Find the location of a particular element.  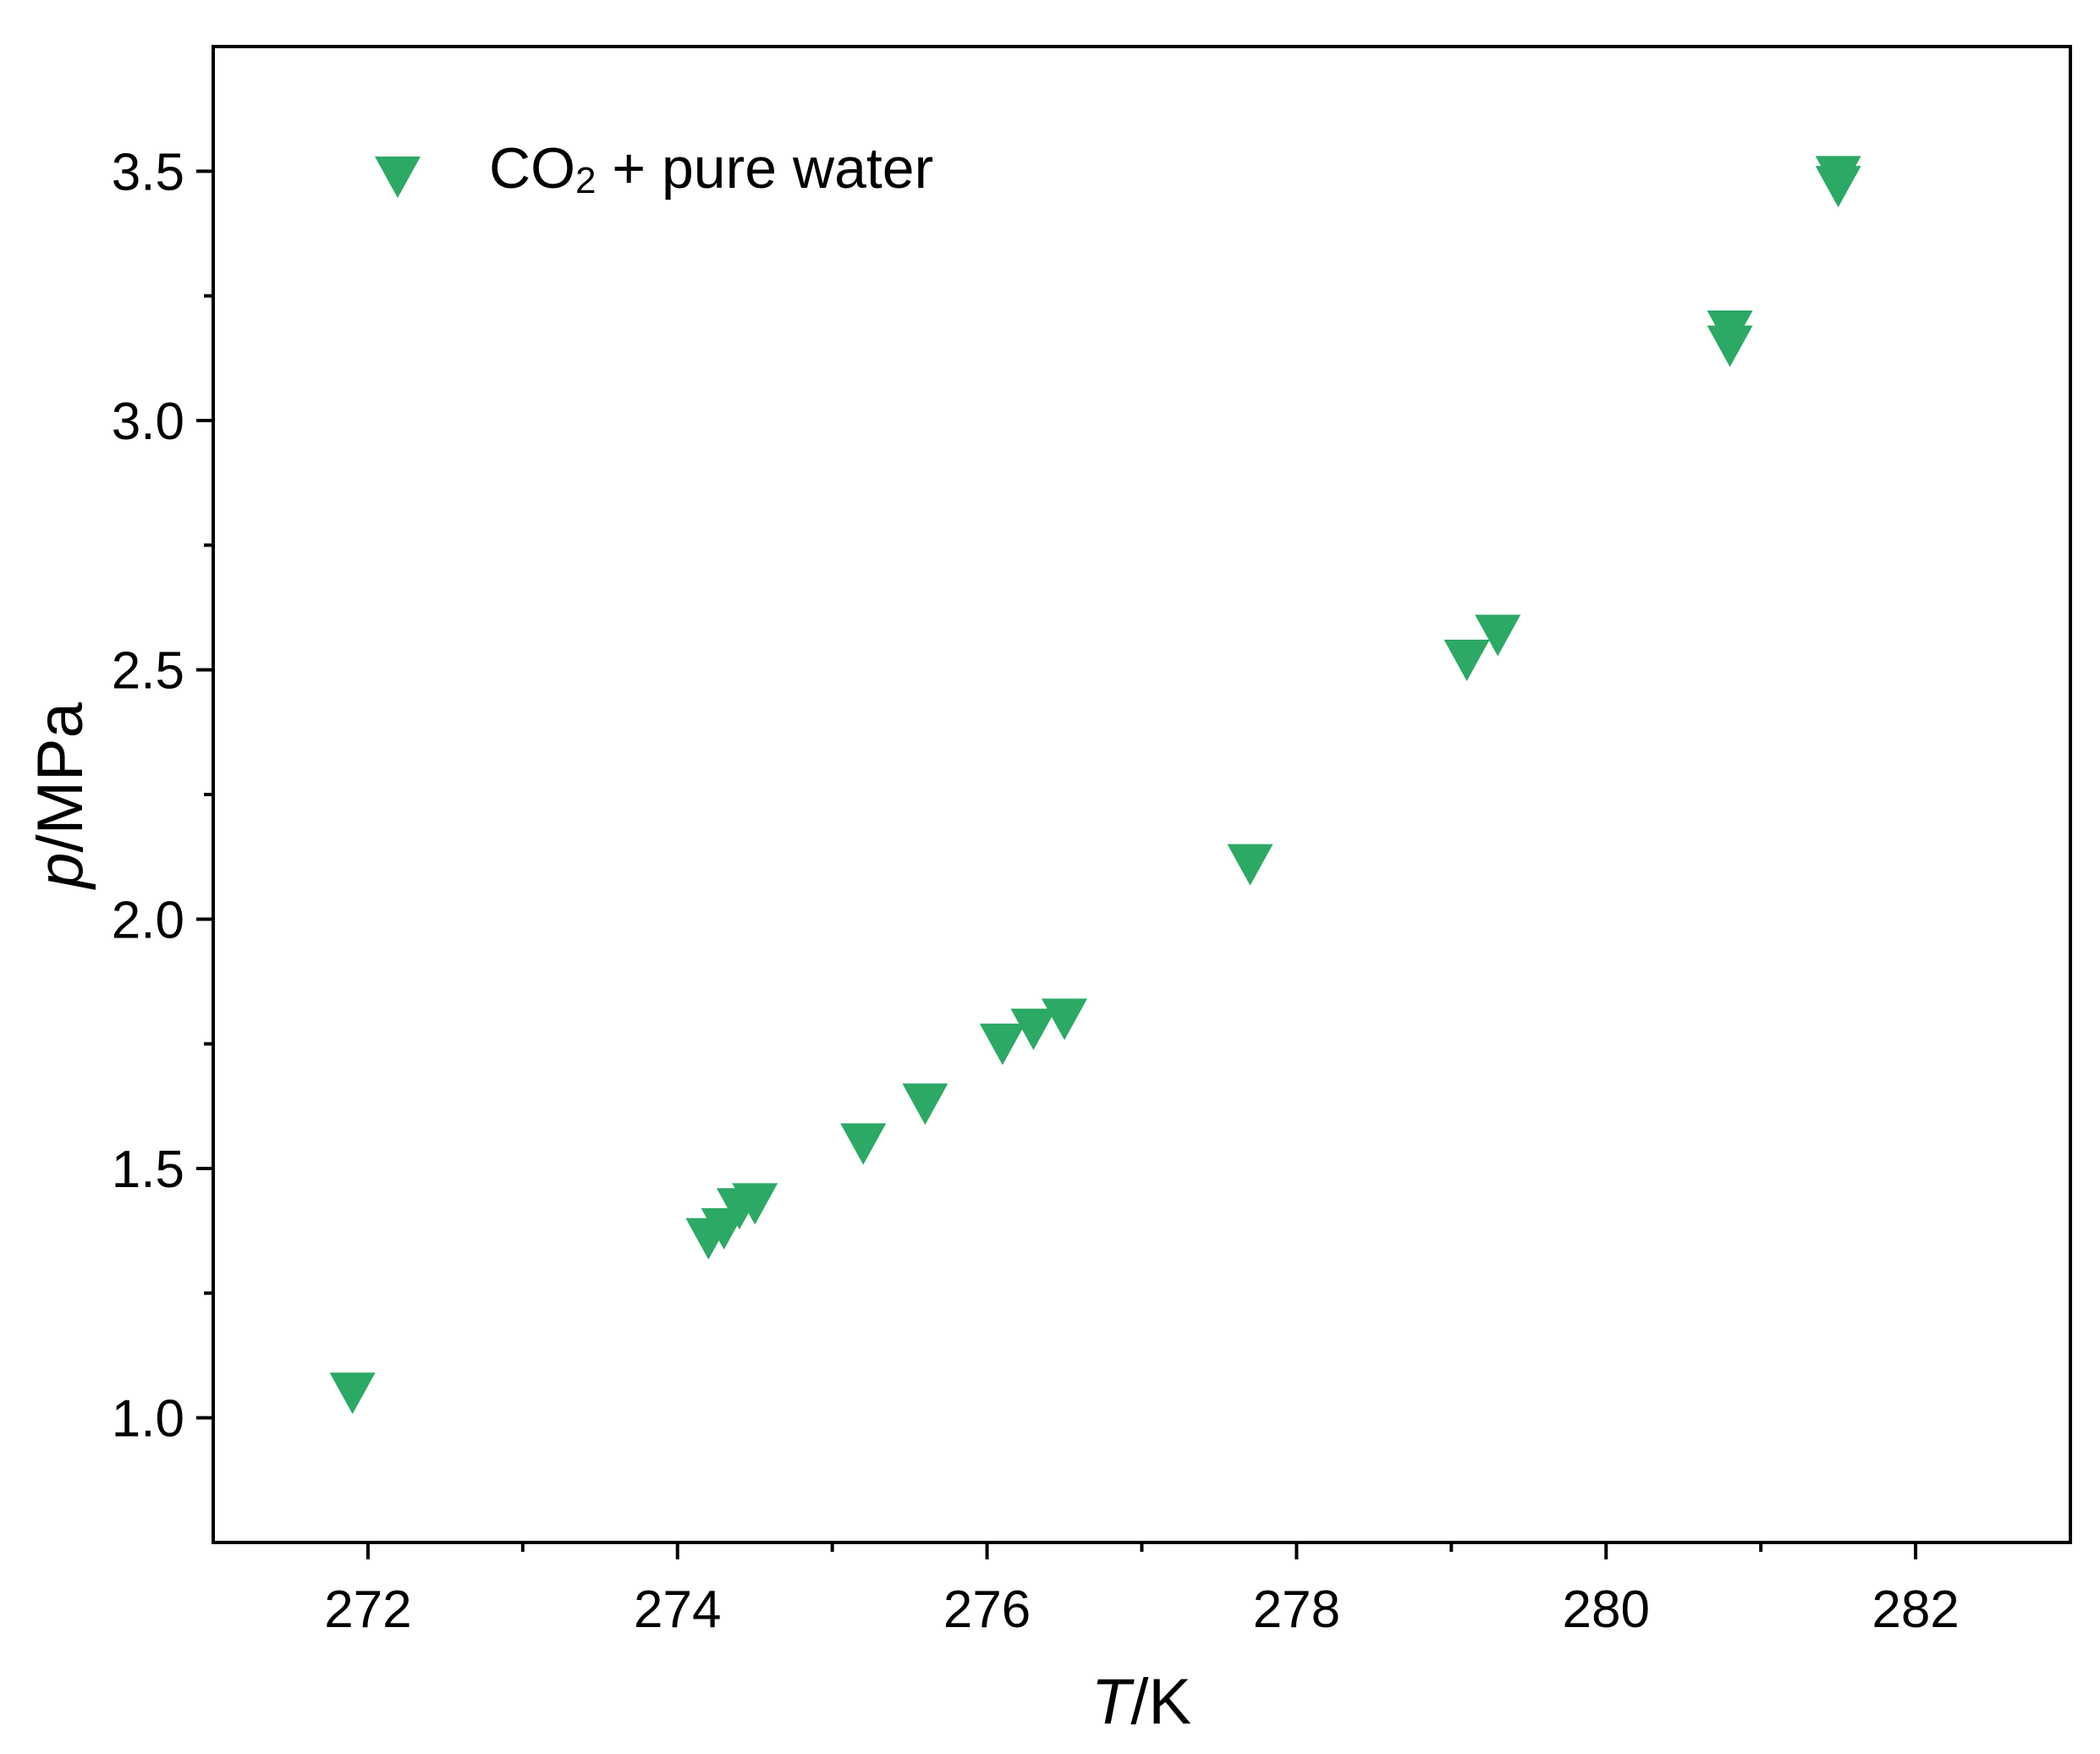

legend-label-prefix: CO is located at coordinates (532, 168).